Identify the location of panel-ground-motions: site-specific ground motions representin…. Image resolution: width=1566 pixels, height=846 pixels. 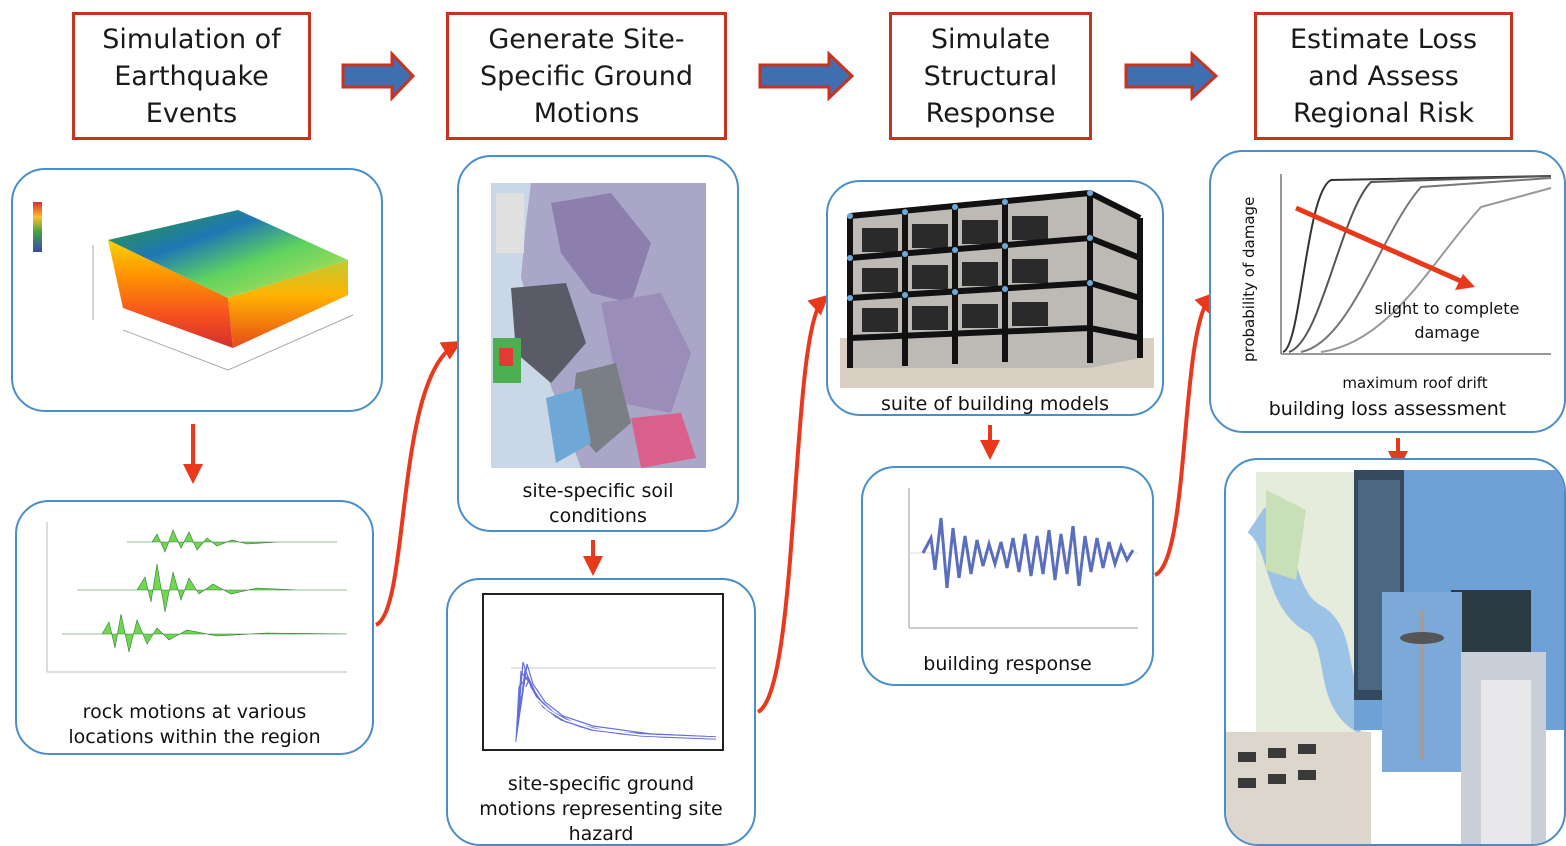
(601, 712).